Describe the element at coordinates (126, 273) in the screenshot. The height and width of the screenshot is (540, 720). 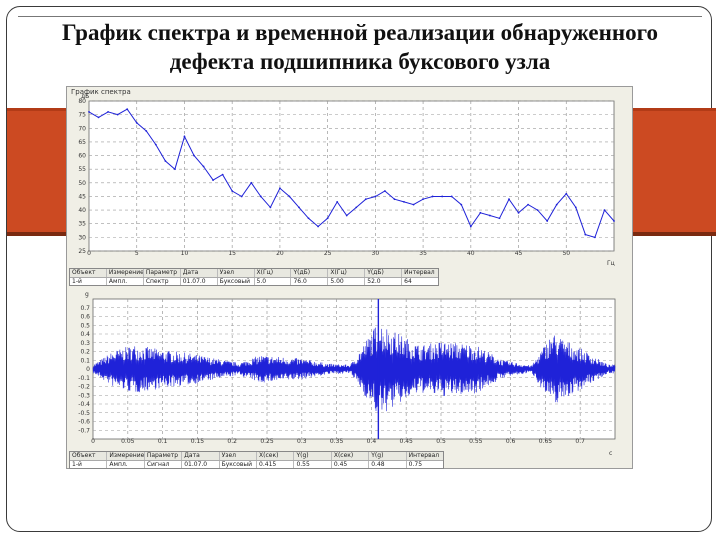
I see `table-header-cell: Измерение` at that location.